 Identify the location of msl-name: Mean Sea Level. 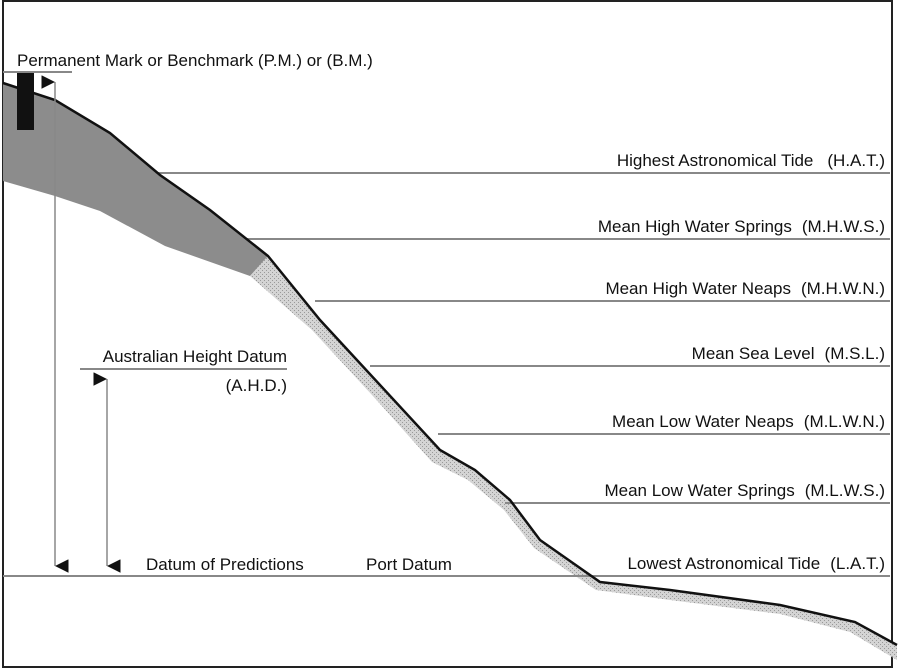
(753, 353).